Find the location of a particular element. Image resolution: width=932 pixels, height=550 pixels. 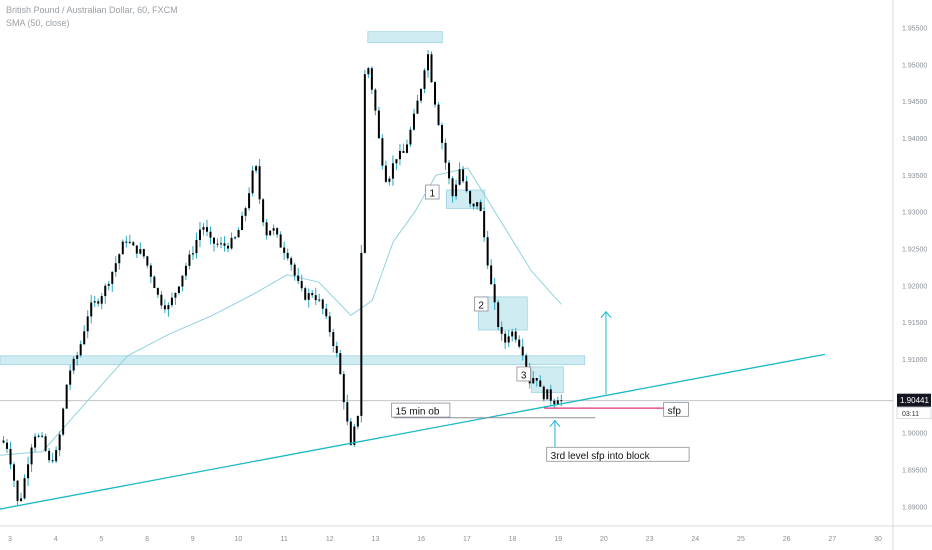

price-tag is located at coordinates (914, 400).